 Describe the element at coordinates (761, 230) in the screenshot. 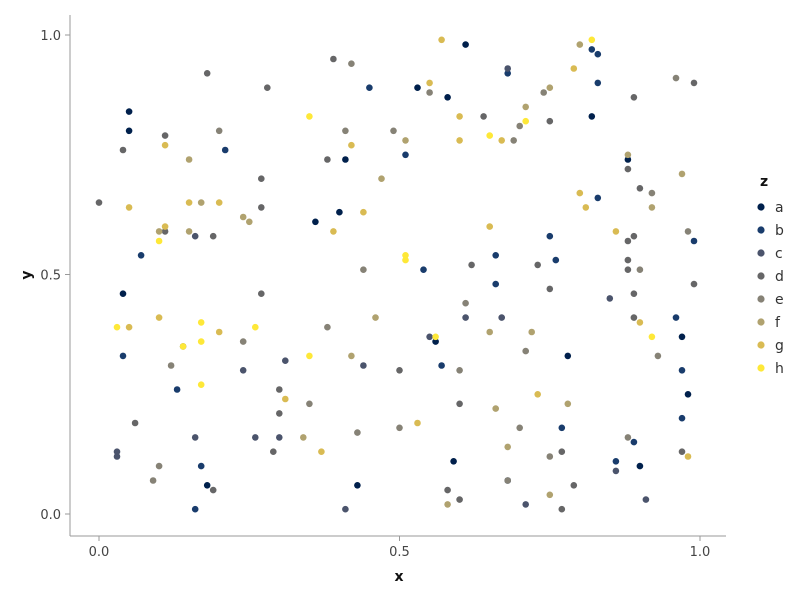

I see `legend-marker-b` at that location.